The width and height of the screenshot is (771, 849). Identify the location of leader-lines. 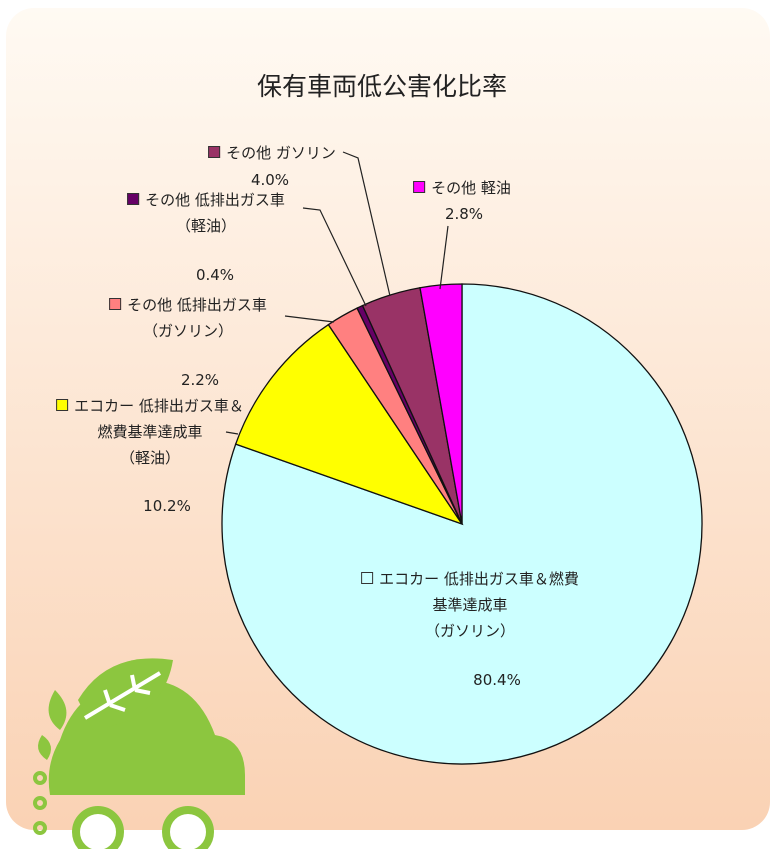
(337, 293).